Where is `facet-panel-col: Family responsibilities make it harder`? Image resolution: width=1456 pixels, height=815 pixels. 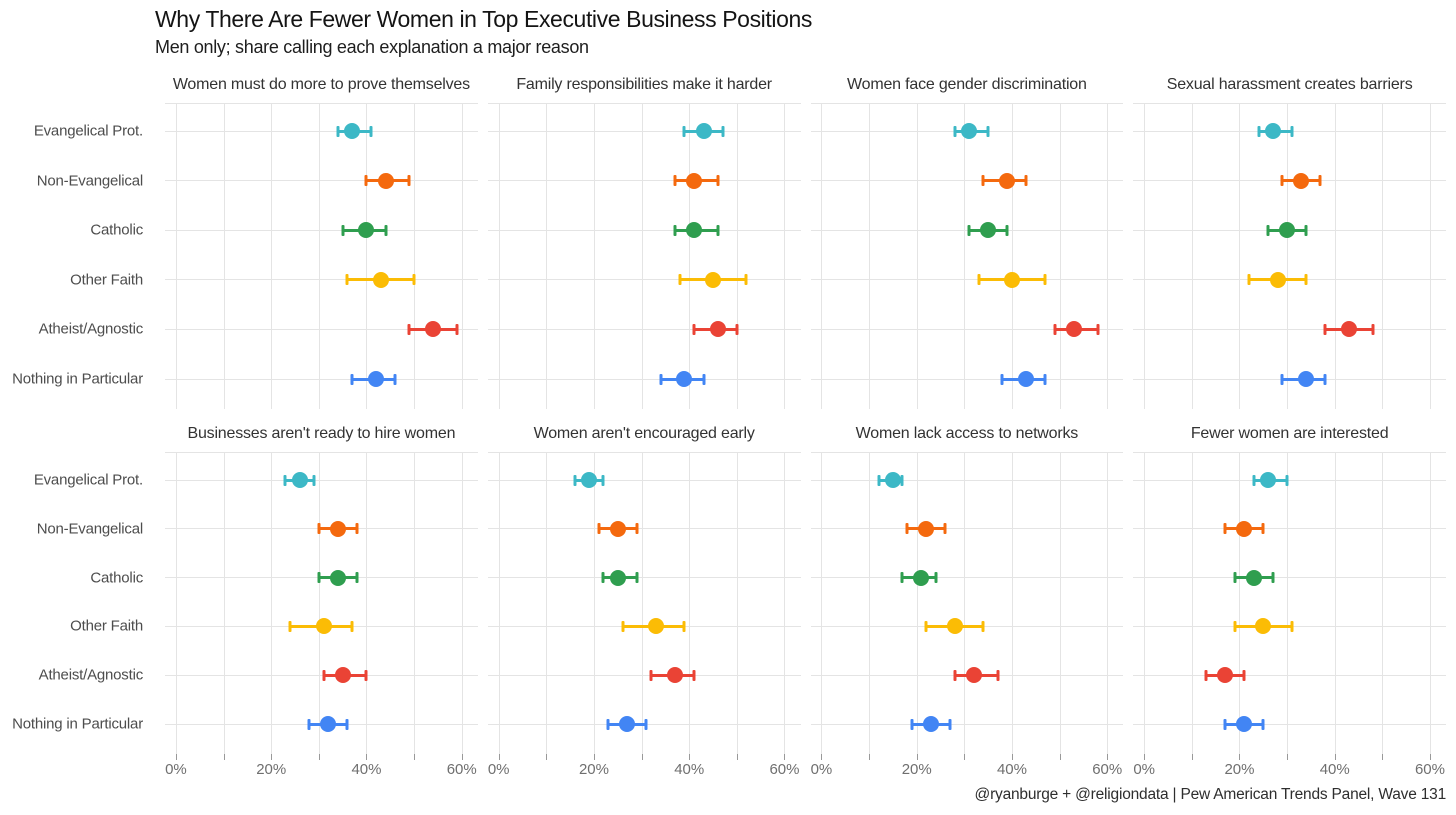
facet-panel-col: Family responsibilities make it harder is located at coordinates (644, 242).